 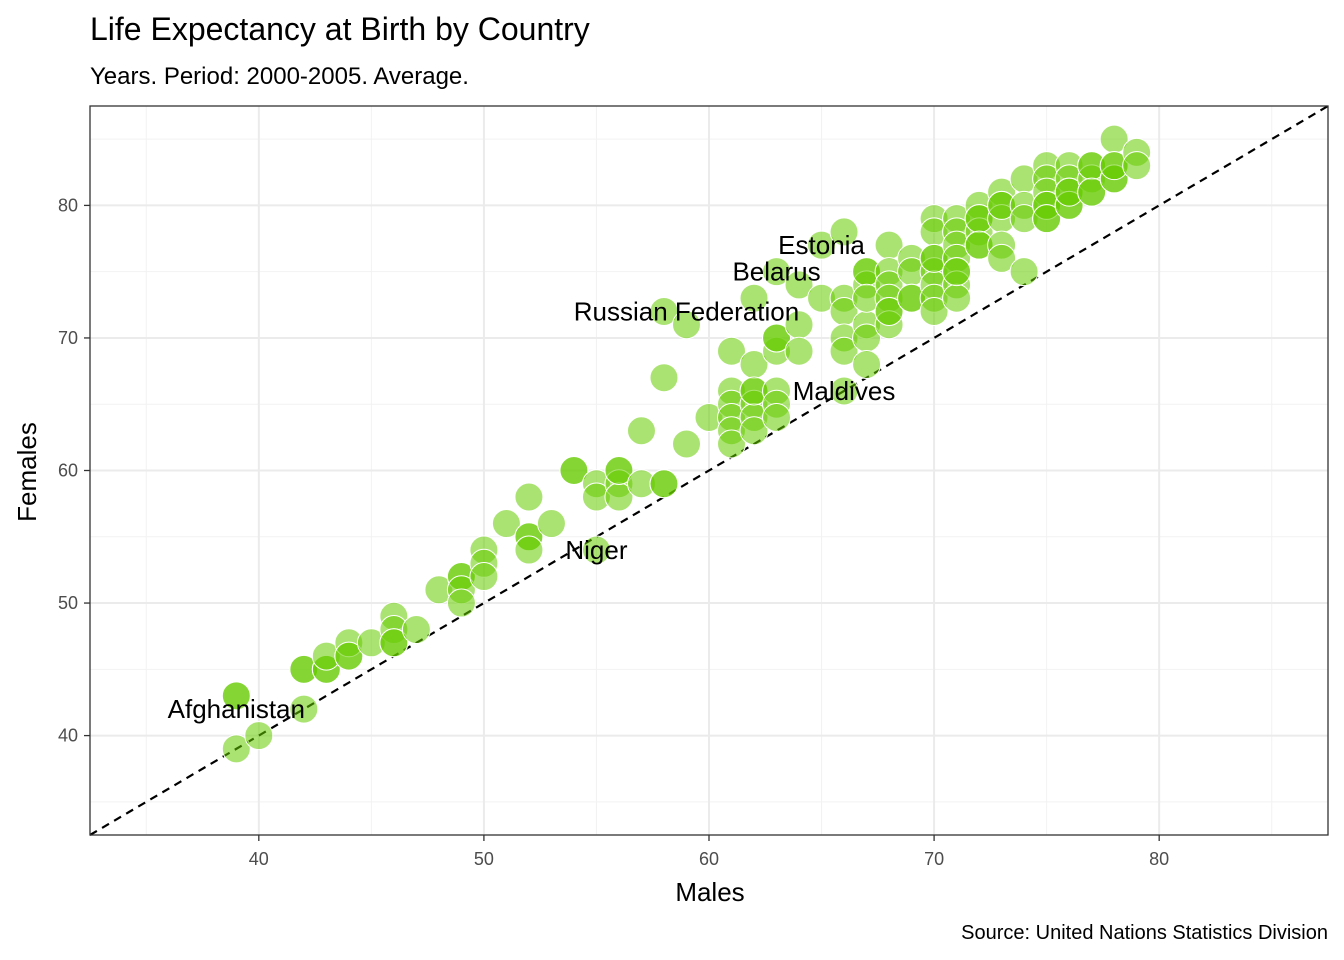 I want to click on point-label: Afghanistan, so click(x=236, y=709).